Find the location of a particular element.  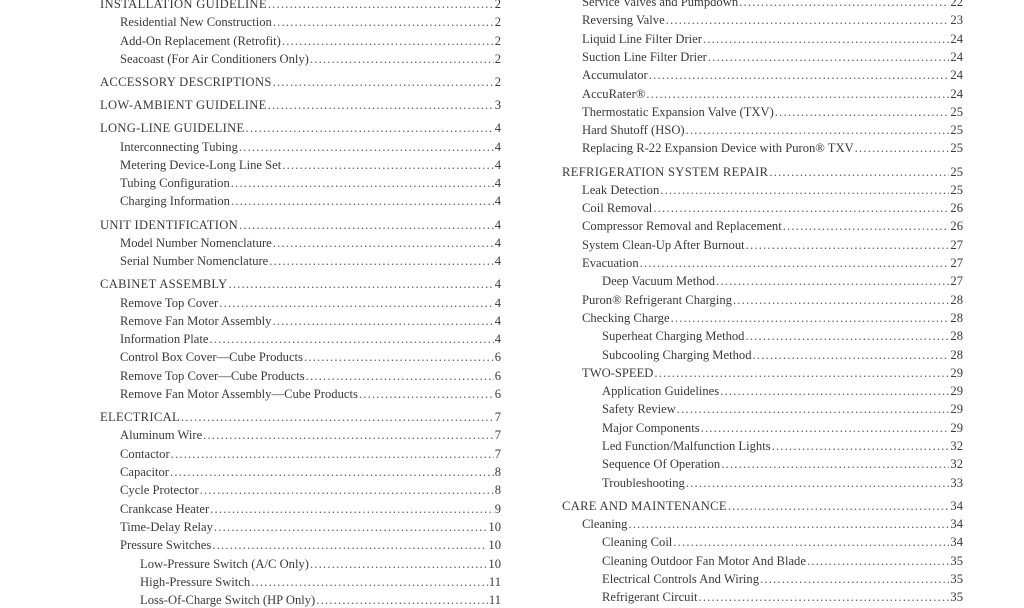

toc-entry: Crankcase Heater 9 is located at coordinates (300, 509).